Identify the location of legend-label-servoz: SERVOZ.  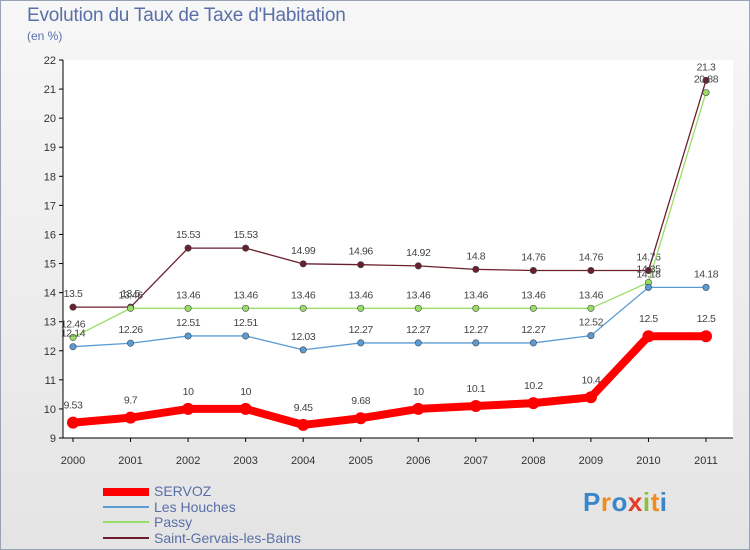
(183, 491).